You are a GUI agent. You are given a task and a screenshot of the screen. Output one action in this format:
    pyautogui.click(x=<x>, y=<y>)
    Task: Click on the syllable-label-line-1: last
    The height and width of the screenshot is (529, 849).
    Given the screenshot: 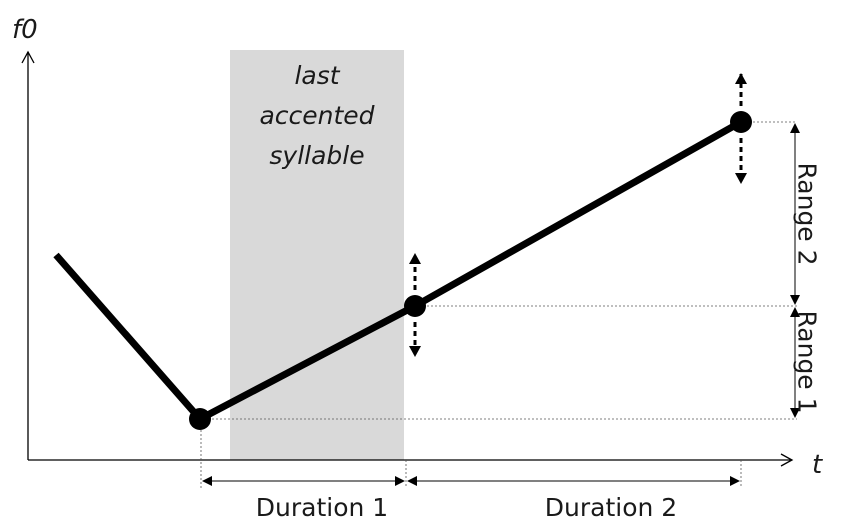 What is the action you would take?
    pyautogui.click(x=317, y=75)
    